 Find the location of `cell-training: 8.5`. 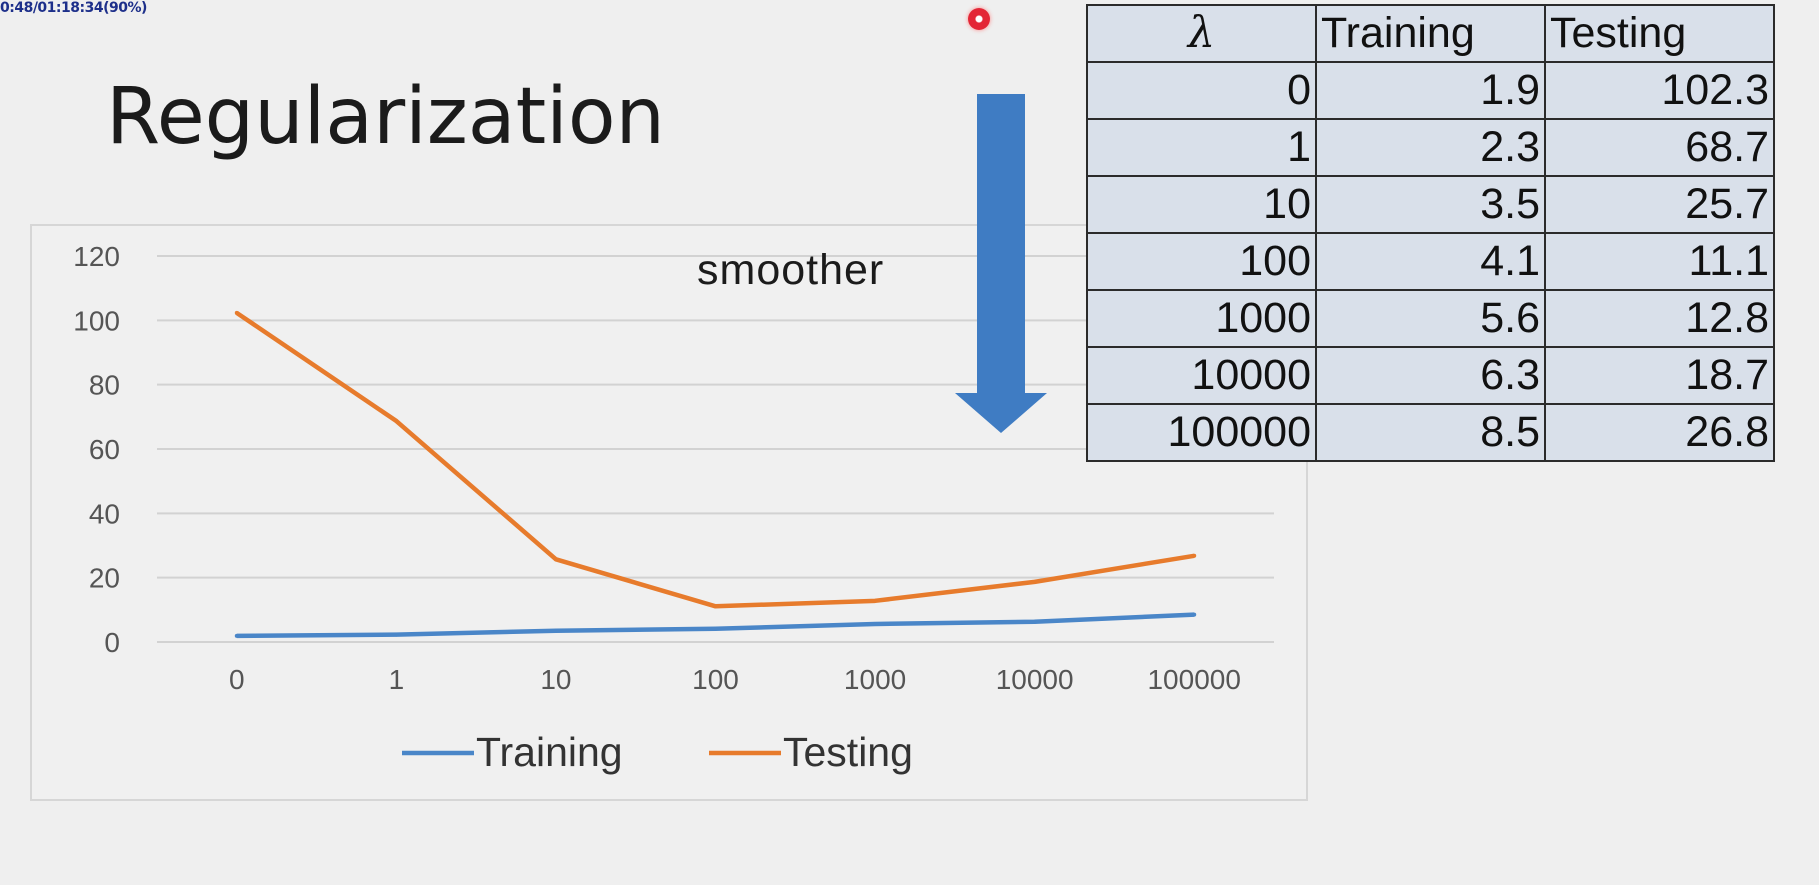

cell-training: 8.5 is located at coordinates (1430, 432).